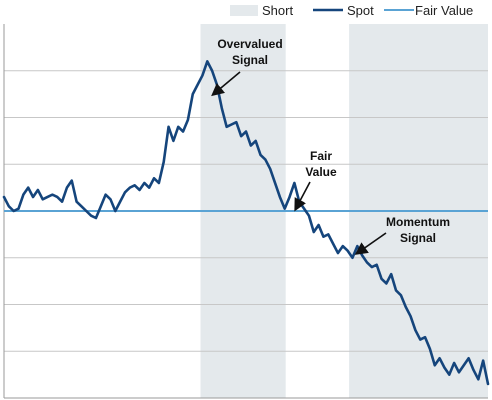 Image resolution: width=492 pixels, height=400 pixels. Describe the element at coordinates (277, 10) in the screenshot. I see `legend-label: Short` at that location.